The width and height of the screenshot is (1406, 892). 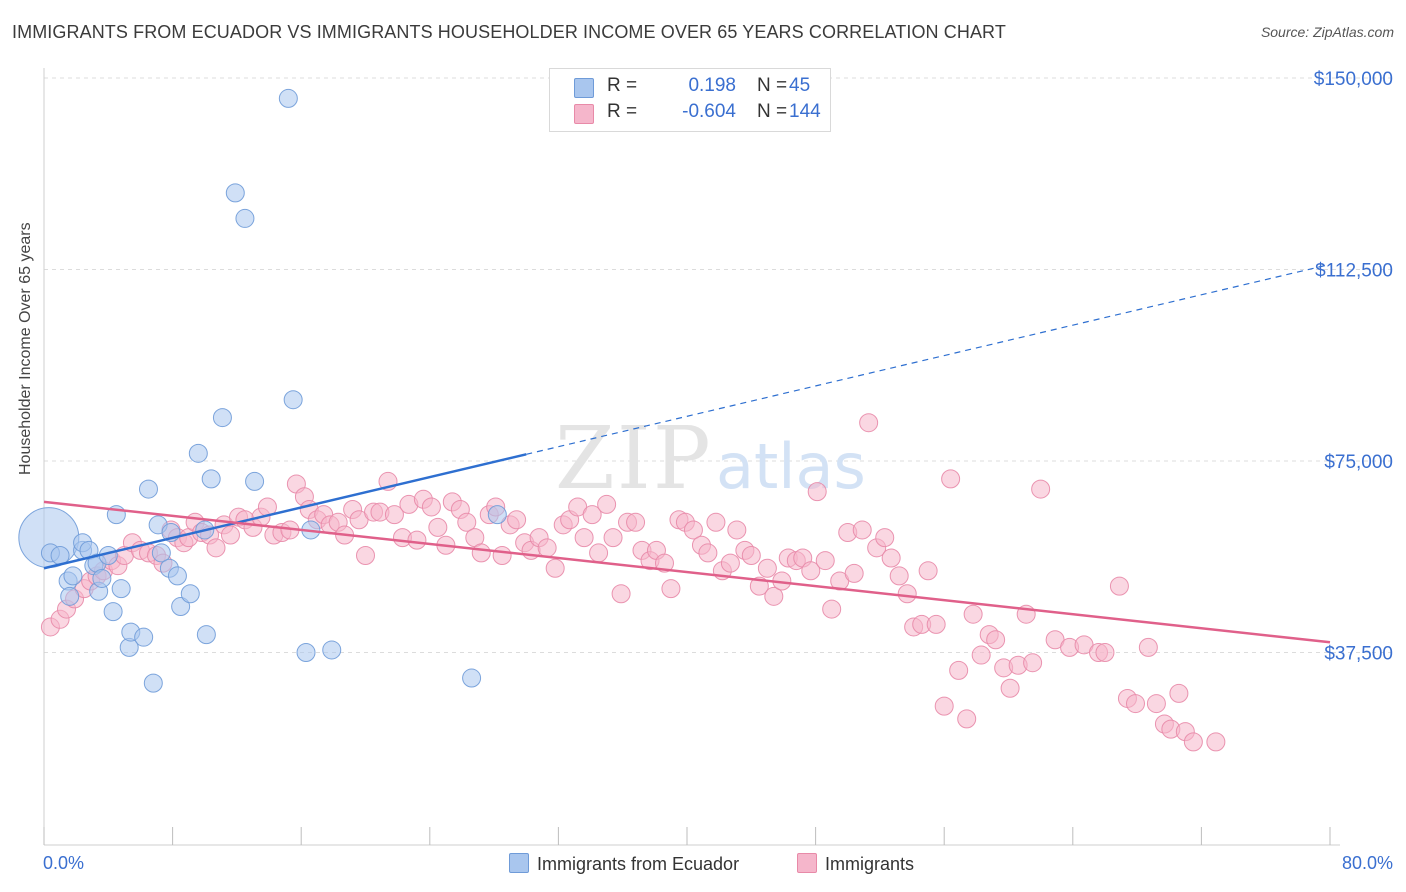 I want to click on legend-swatch-immigrants, so click(x=584, y=114).